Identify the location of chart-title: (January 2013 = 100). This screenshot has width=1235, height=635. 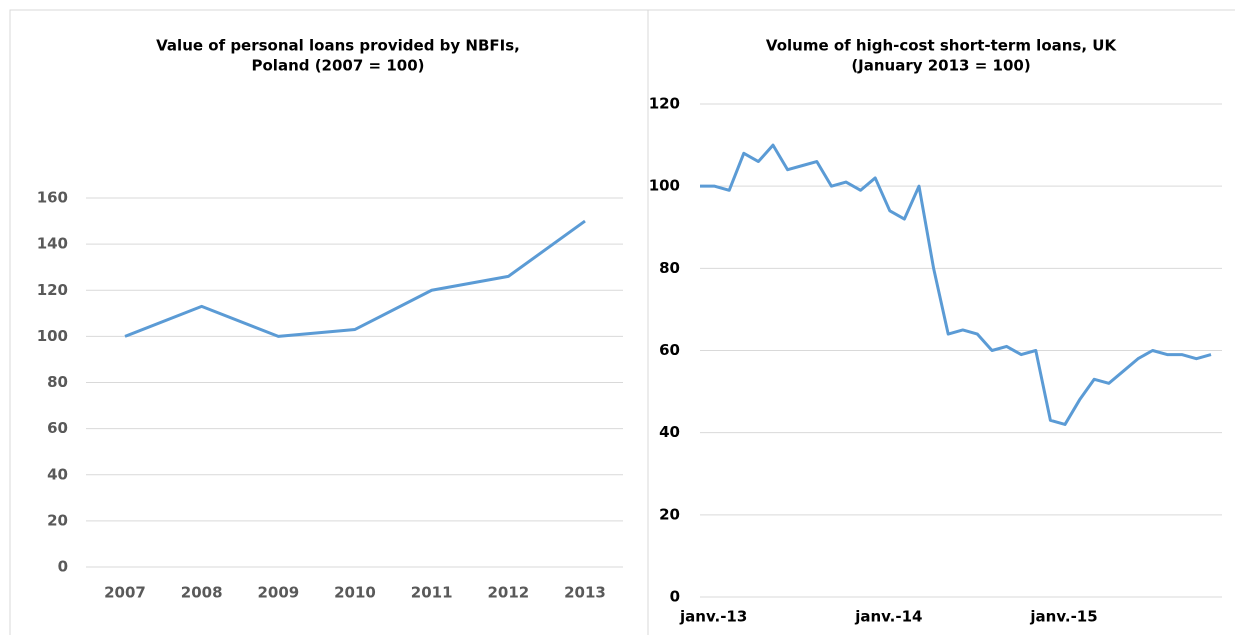
(940, 66).